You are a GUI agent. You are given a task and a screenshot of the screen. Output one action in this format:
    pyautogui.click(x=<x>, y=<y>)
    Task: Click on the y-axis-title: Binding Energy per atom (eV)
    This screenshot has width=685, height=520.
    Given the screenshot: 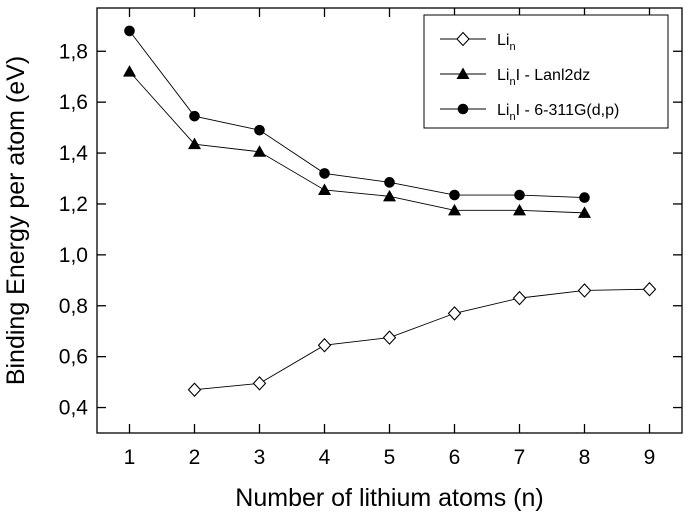 What is the action you would take?
    pyautogui.click(x=16, y=220)
    